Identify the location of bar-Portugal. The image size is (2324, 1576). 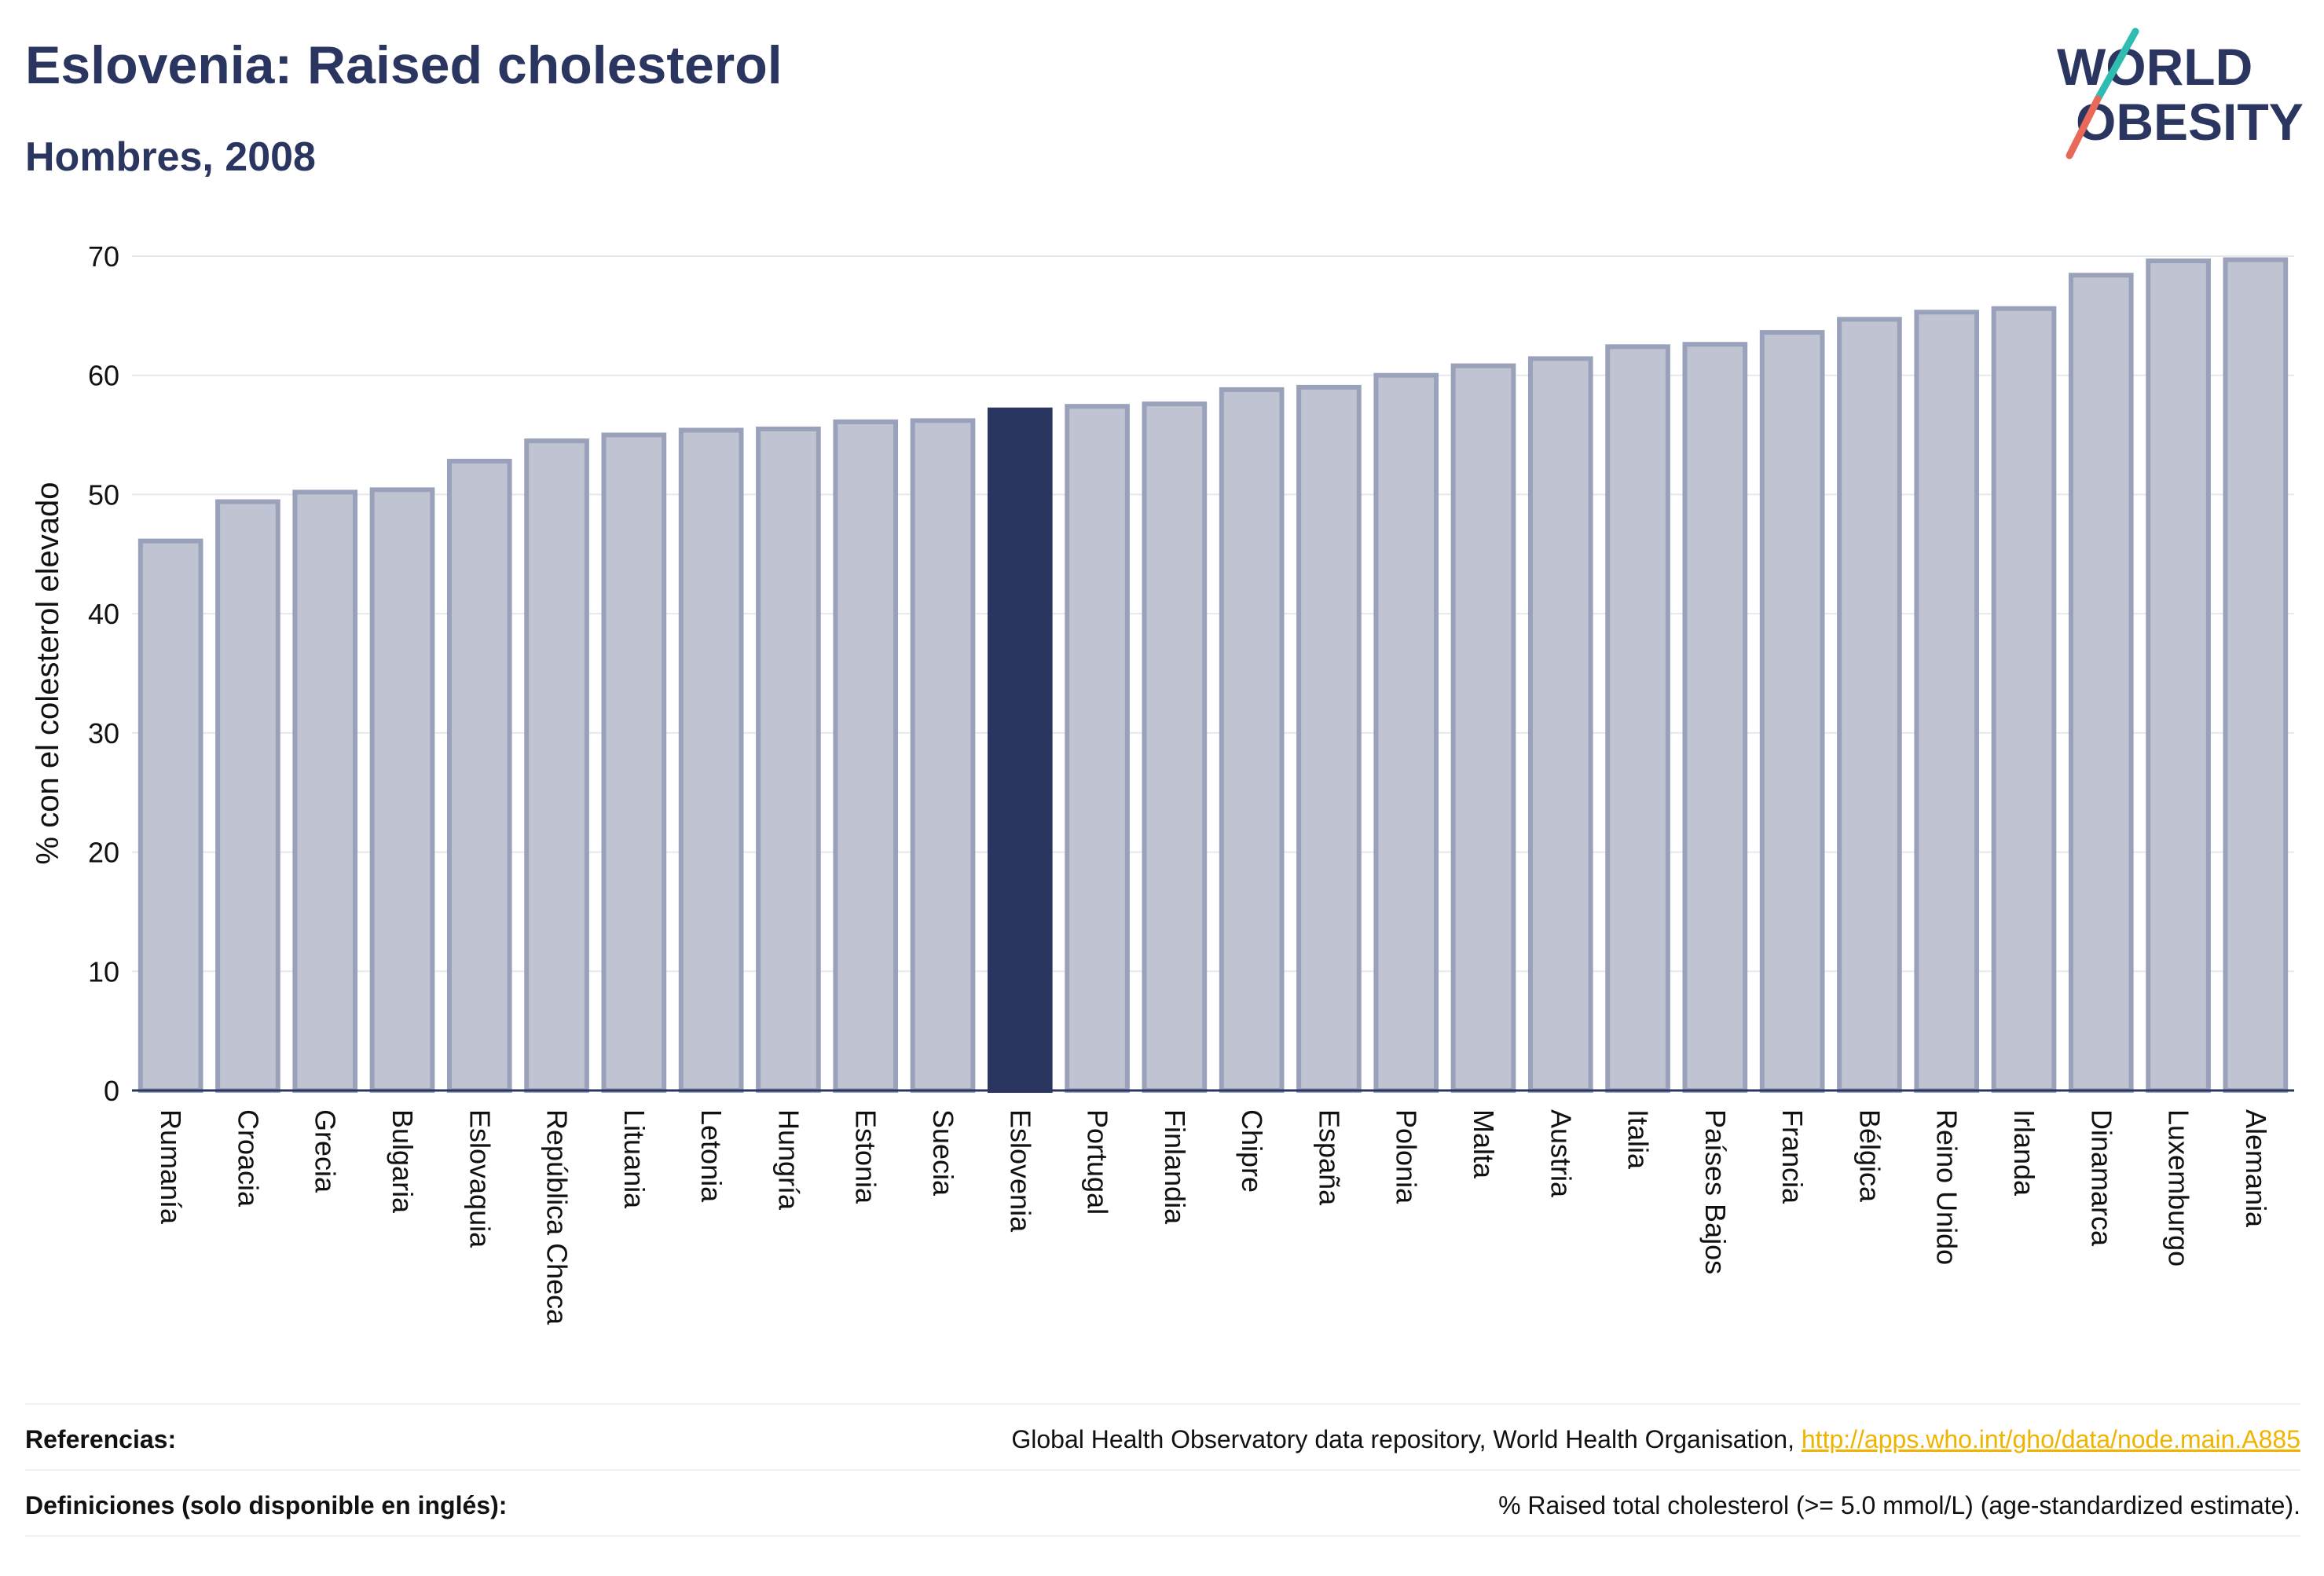
(1097, 748).